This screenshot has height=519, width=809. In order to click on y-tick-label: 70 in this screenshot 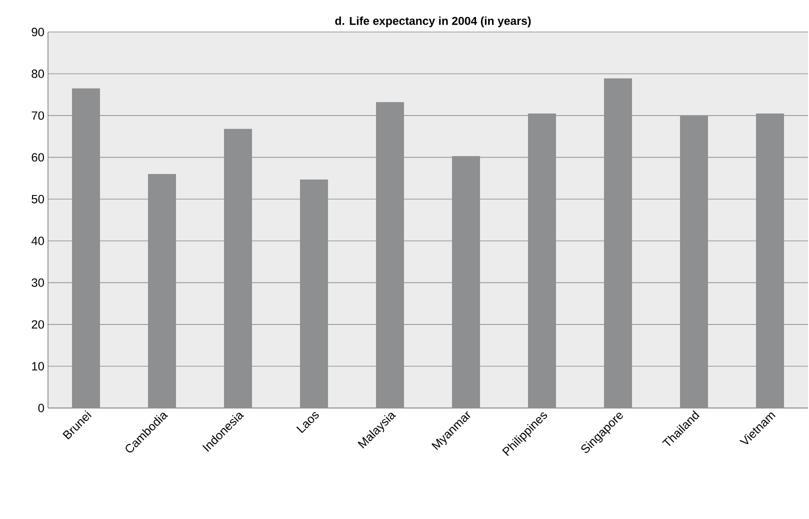, I will do `click(38, 115)`.